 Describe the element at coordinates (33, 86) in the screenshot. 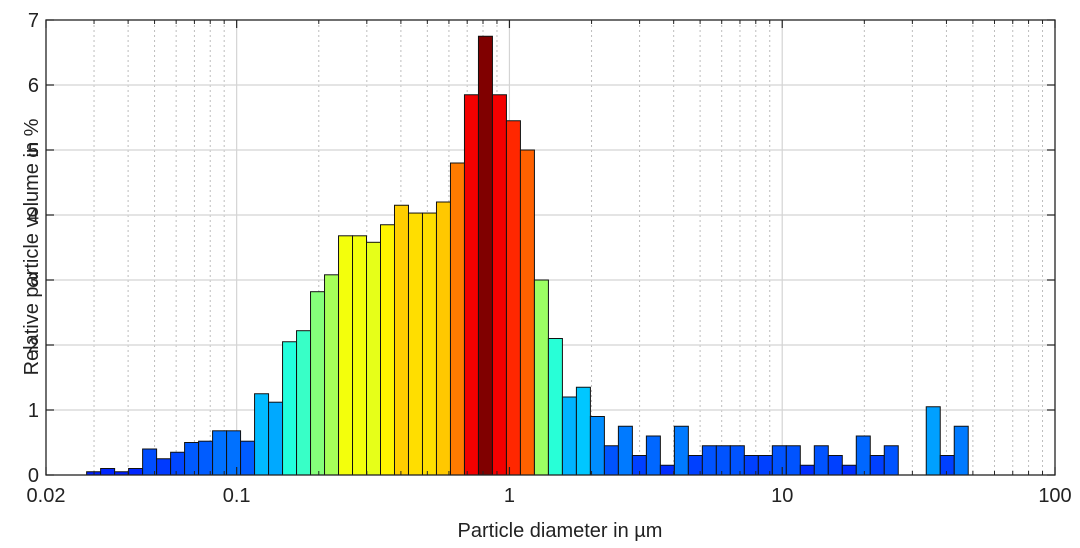

I see `y-tick-label: 6` at that location.